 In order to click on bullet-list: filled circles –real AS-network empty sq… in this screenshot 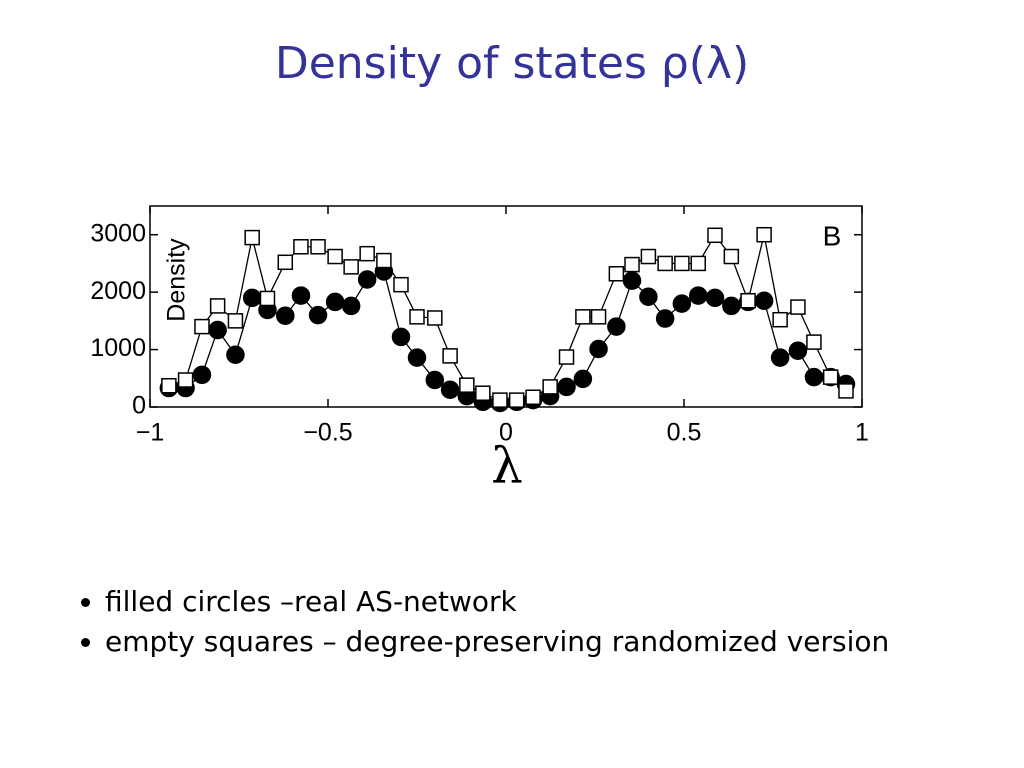, I will do `click(484, 622)`.